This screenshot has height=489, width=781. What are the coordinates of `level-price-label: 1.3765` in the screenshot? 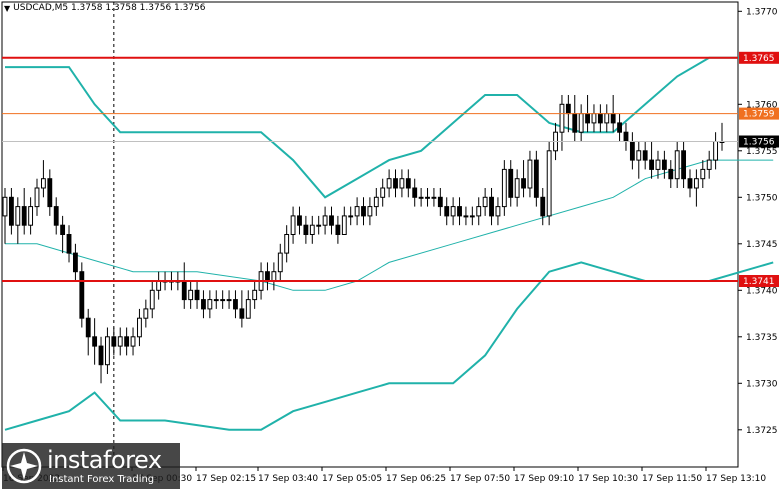 It's located at (759, 59).